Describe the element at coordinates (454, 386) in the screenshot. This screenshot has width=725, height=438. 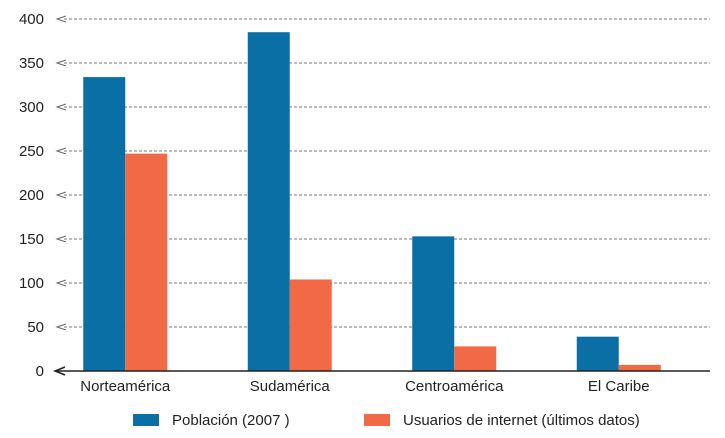
I see `x-tick-label: Centroamérica` at that location.